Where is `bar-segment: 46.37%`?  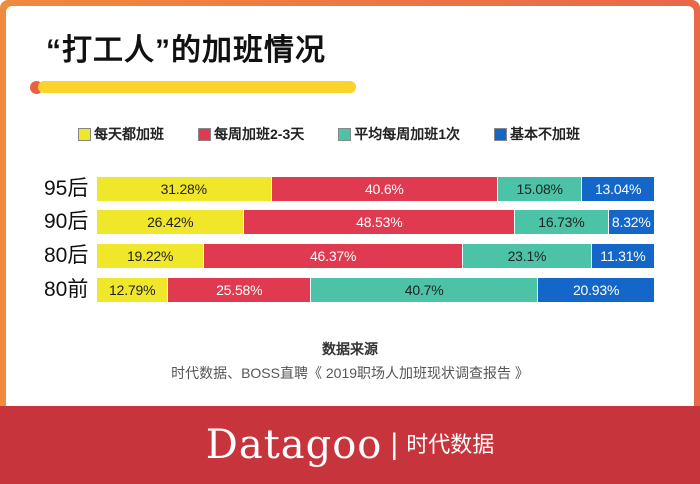 bar-segment: 46.37% is located at coordinates (333, 256).